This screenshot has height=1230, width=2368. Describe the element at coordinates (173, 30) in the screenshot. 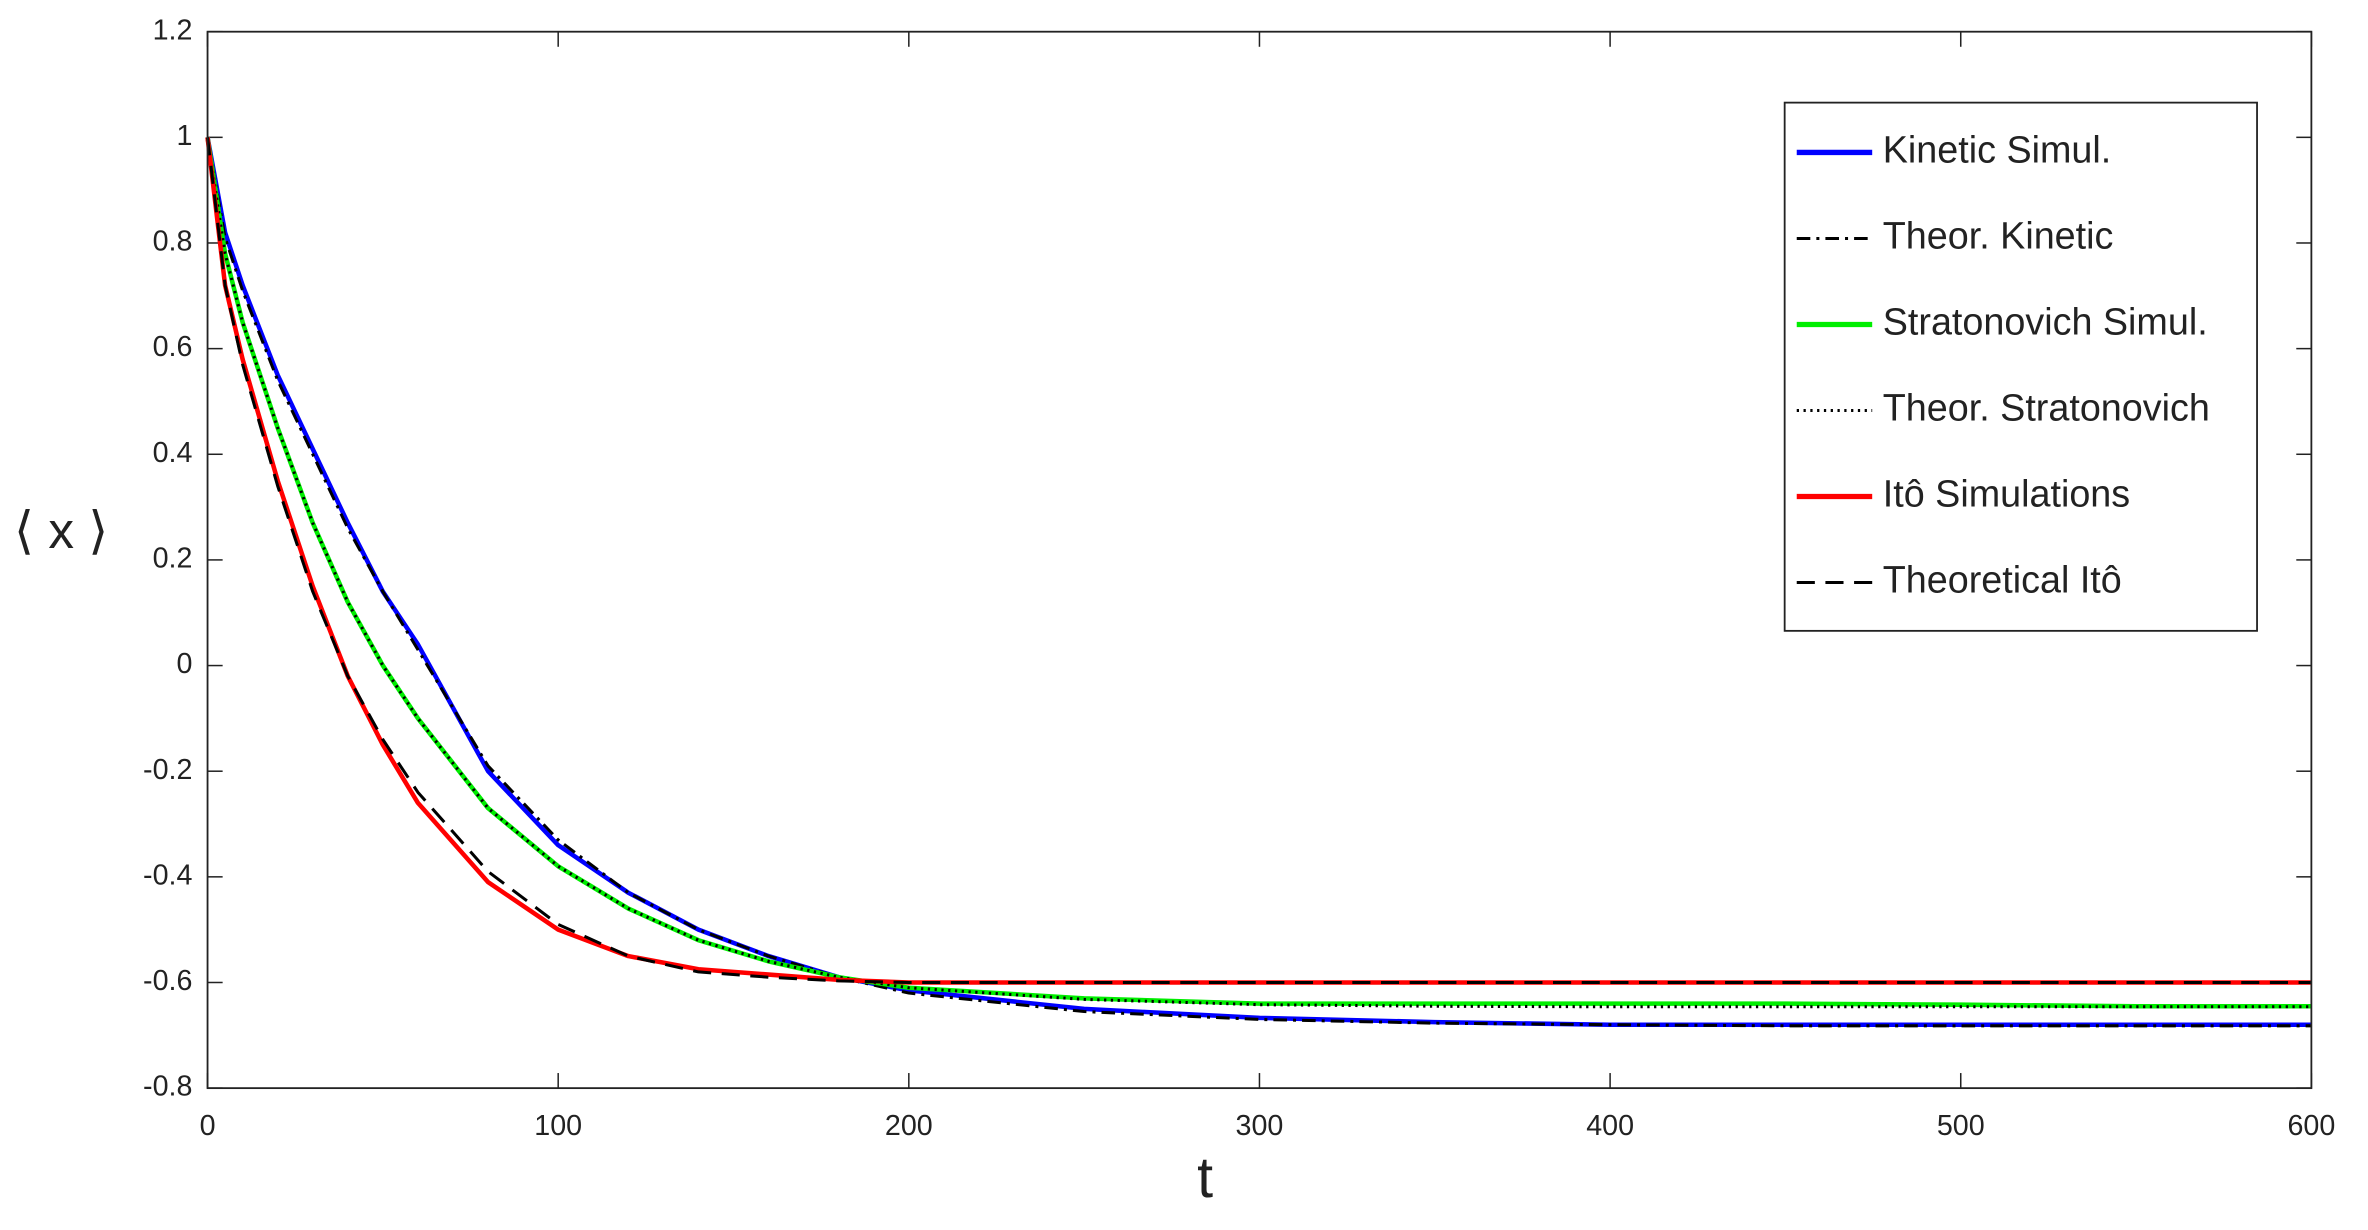

I see `y-tick-label: 1.2` at that location.